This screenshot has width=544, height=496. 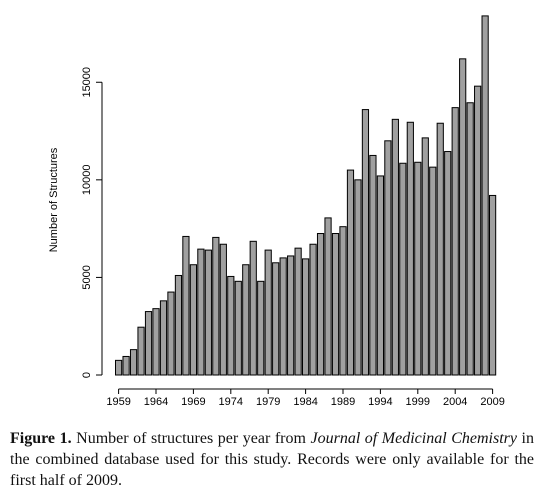 What do you see at coordinates (276, 319) in the screenshot?
I see `bar-1980` at bounding box center [276, 319].